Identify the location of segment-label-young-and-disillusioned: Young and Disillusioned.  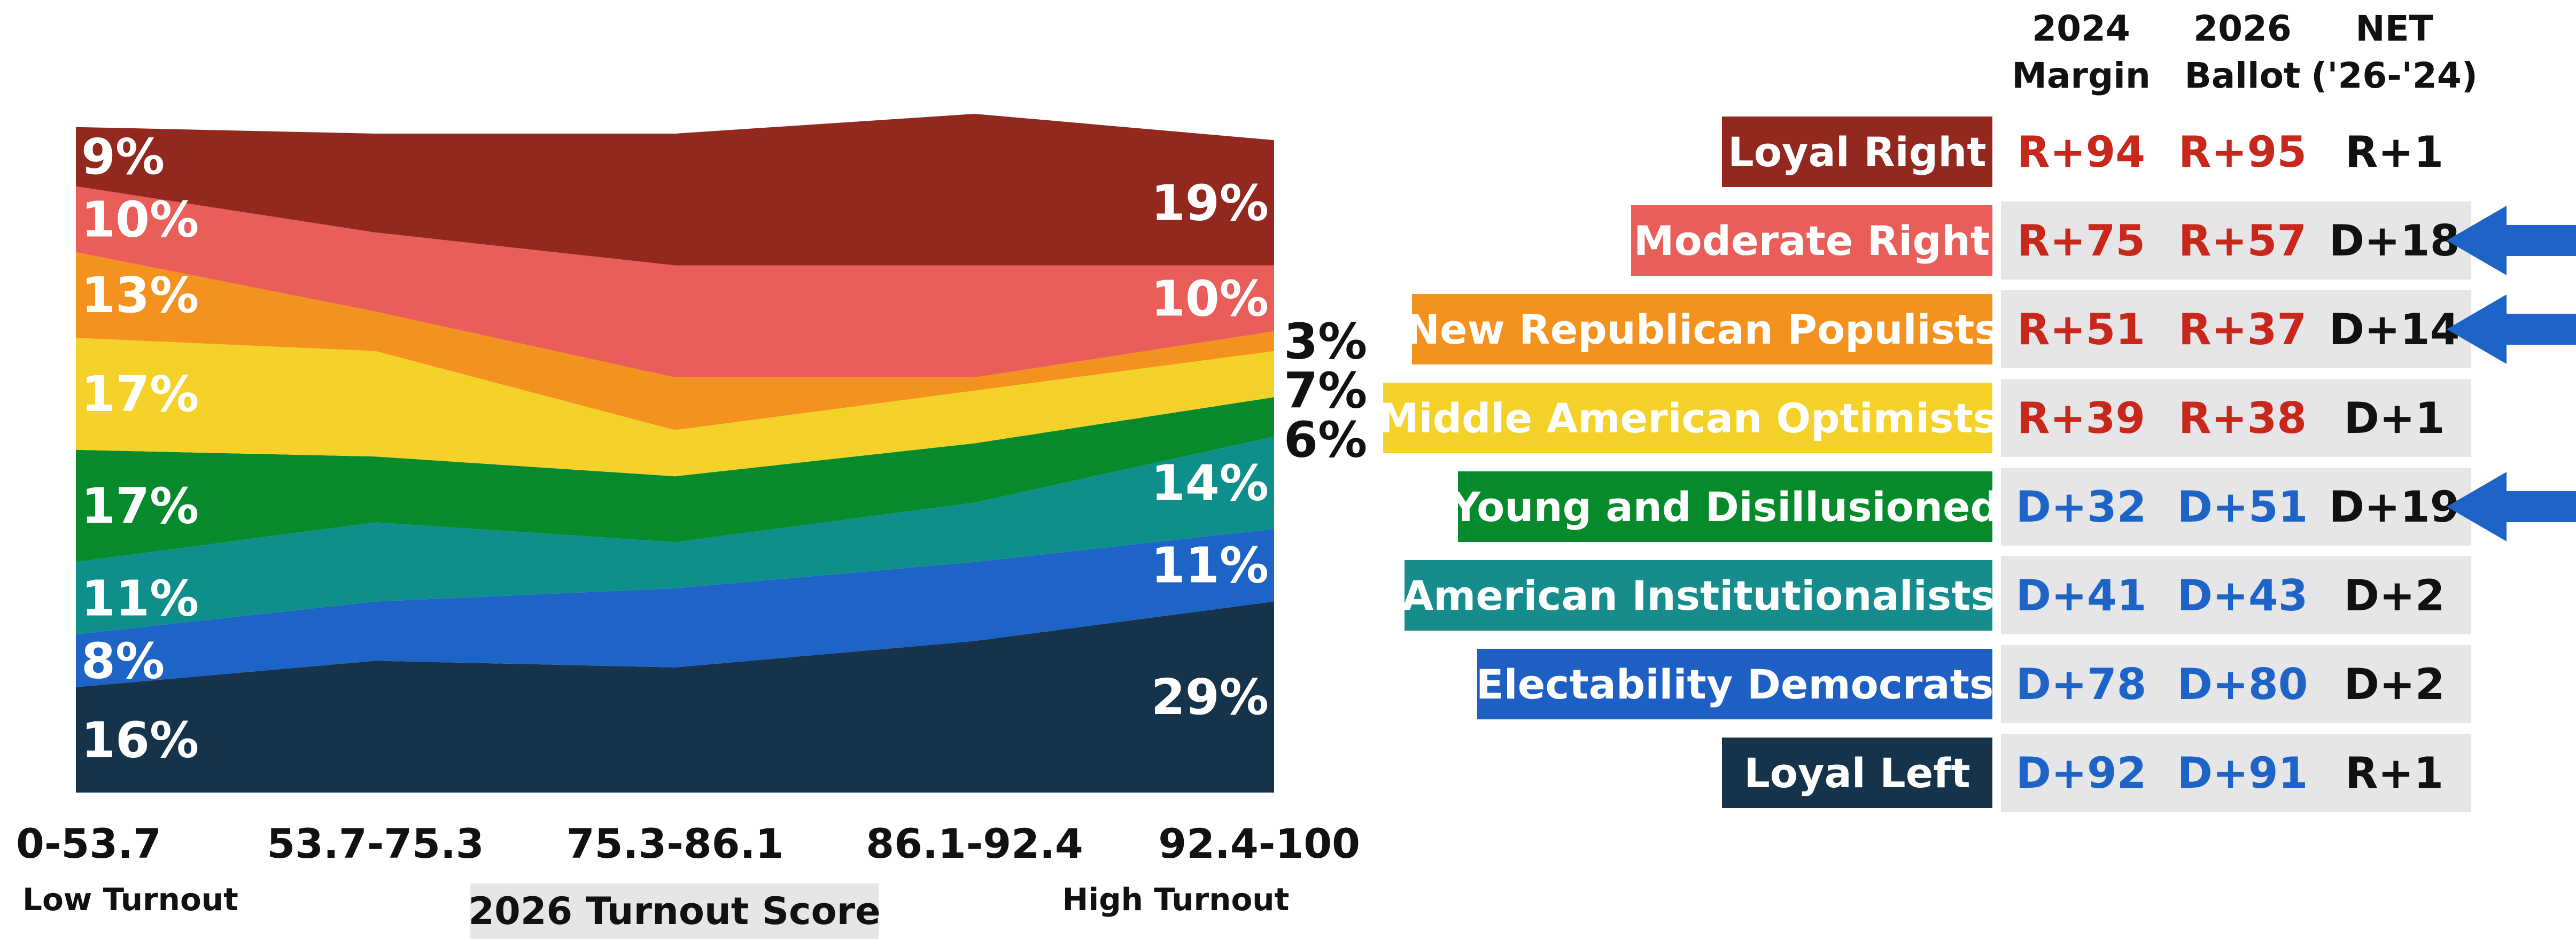
(1725, 507).